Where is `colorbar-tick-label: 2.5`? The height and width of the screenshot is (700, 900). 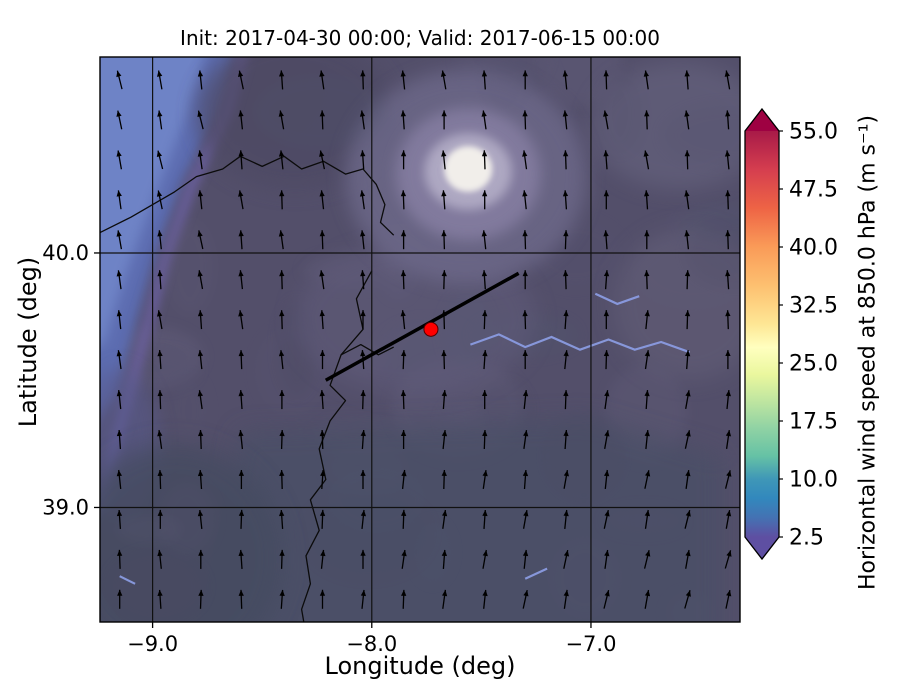 colorbar-tick-label: 2.5 is located at coordinates (806, 538).